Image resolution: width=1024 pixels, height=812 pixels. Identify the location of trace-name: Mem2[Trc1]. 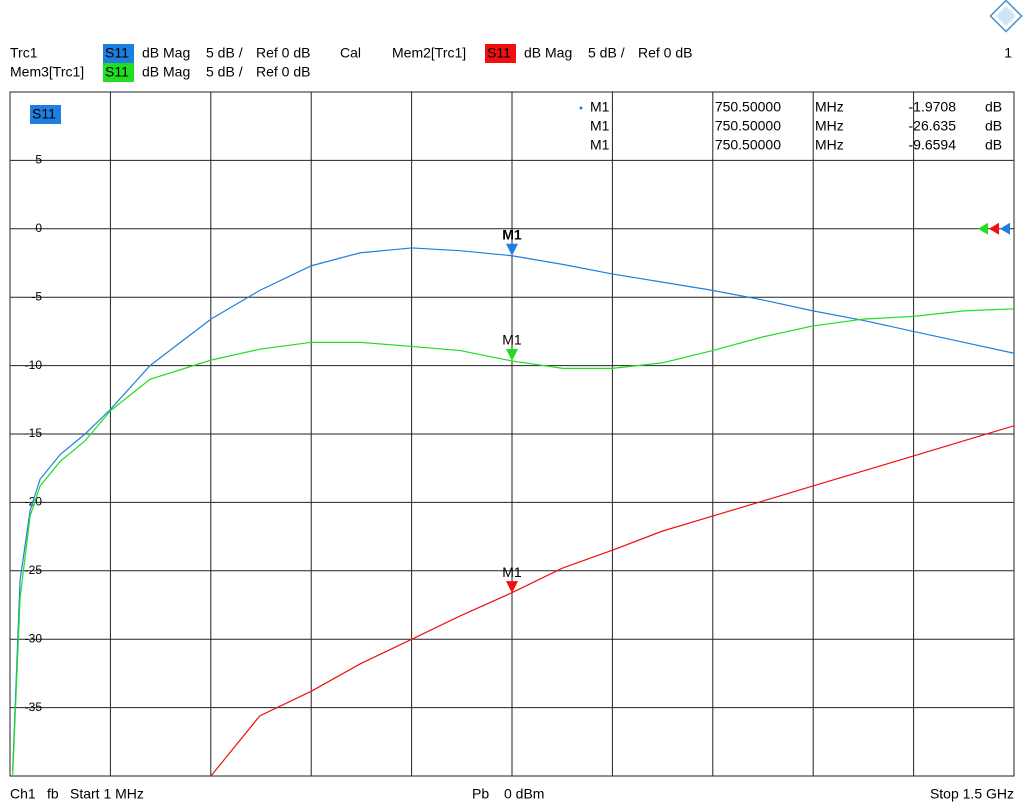
(429, 53).